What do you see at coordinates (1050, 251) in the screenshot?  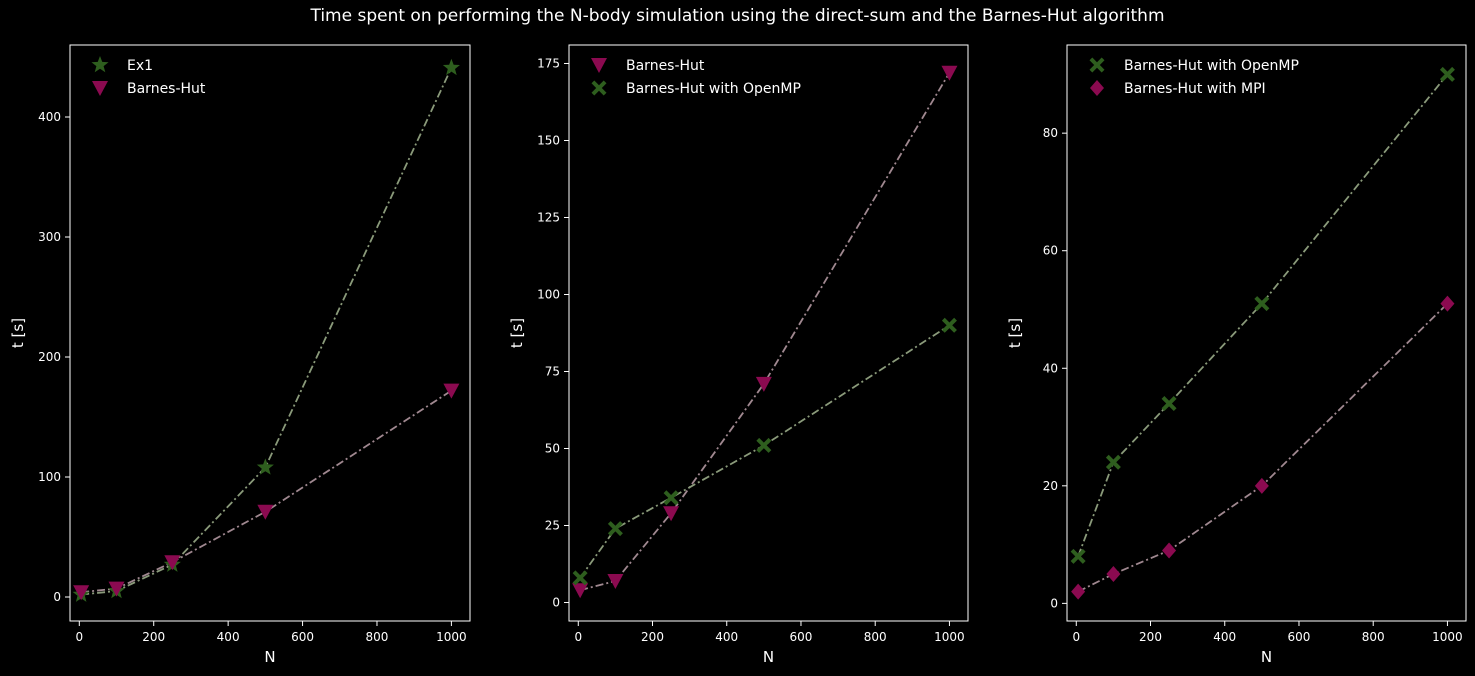 I see `y-tick-label-2-3: 60` at bounding box center [1050, 251].